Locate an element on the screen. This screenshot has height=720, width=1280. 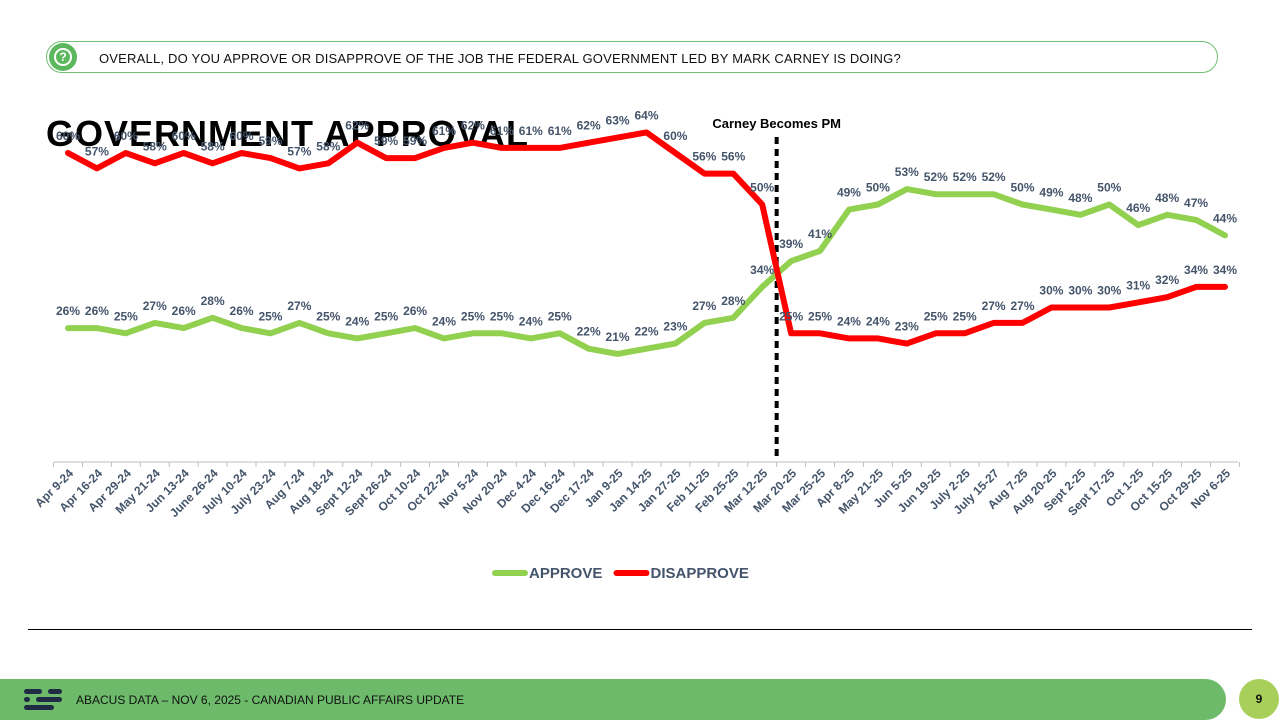
disapprove-data-label: 50% is located at coordinates (762, 188).